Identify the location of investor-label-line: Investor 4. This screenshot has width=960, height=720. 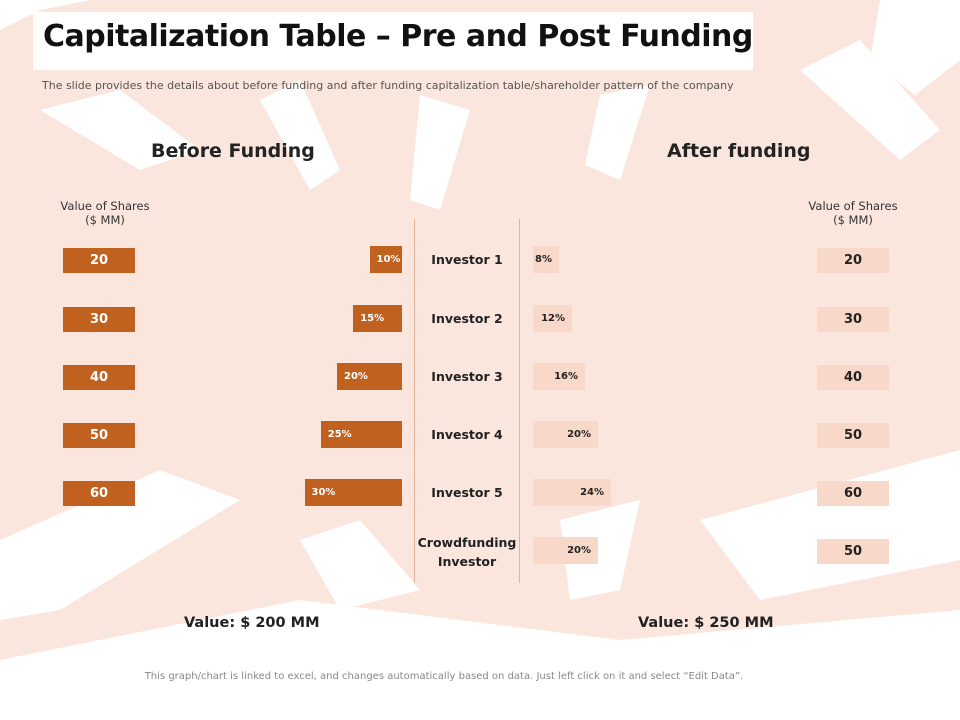
(467, 434).